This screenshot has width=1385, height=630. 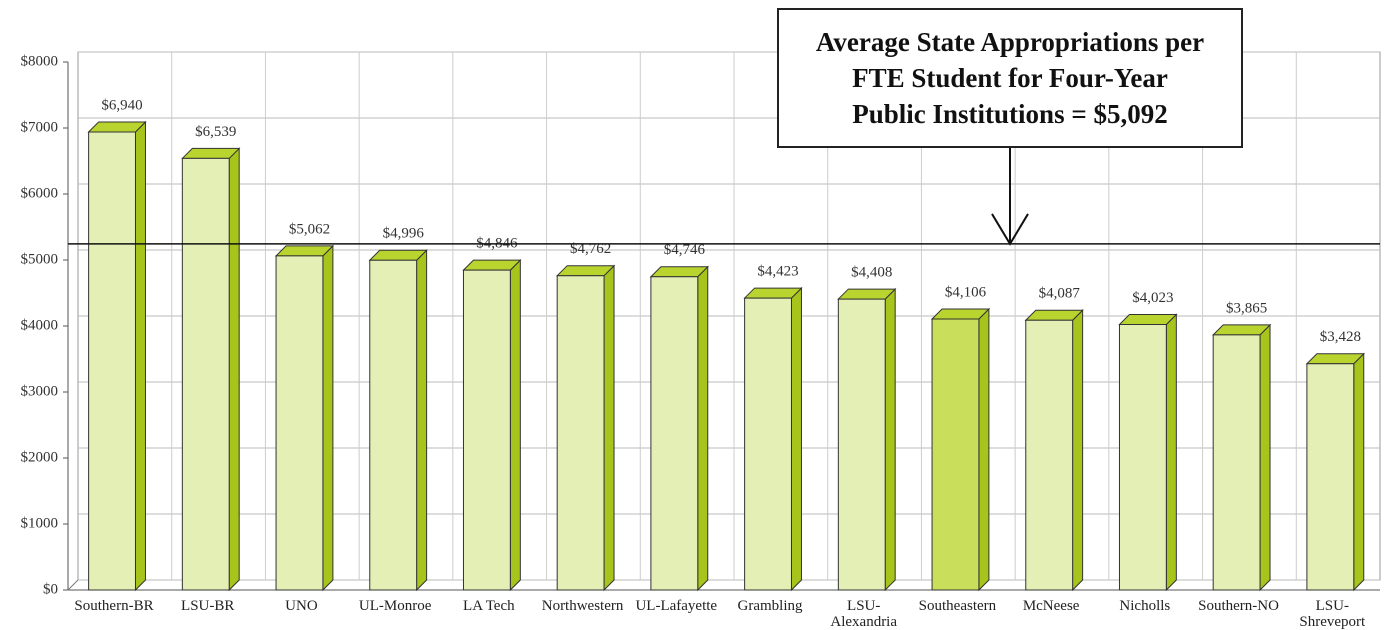 I want to click on x-tick-label: UL-Monroe, so click(x=395, y=606).